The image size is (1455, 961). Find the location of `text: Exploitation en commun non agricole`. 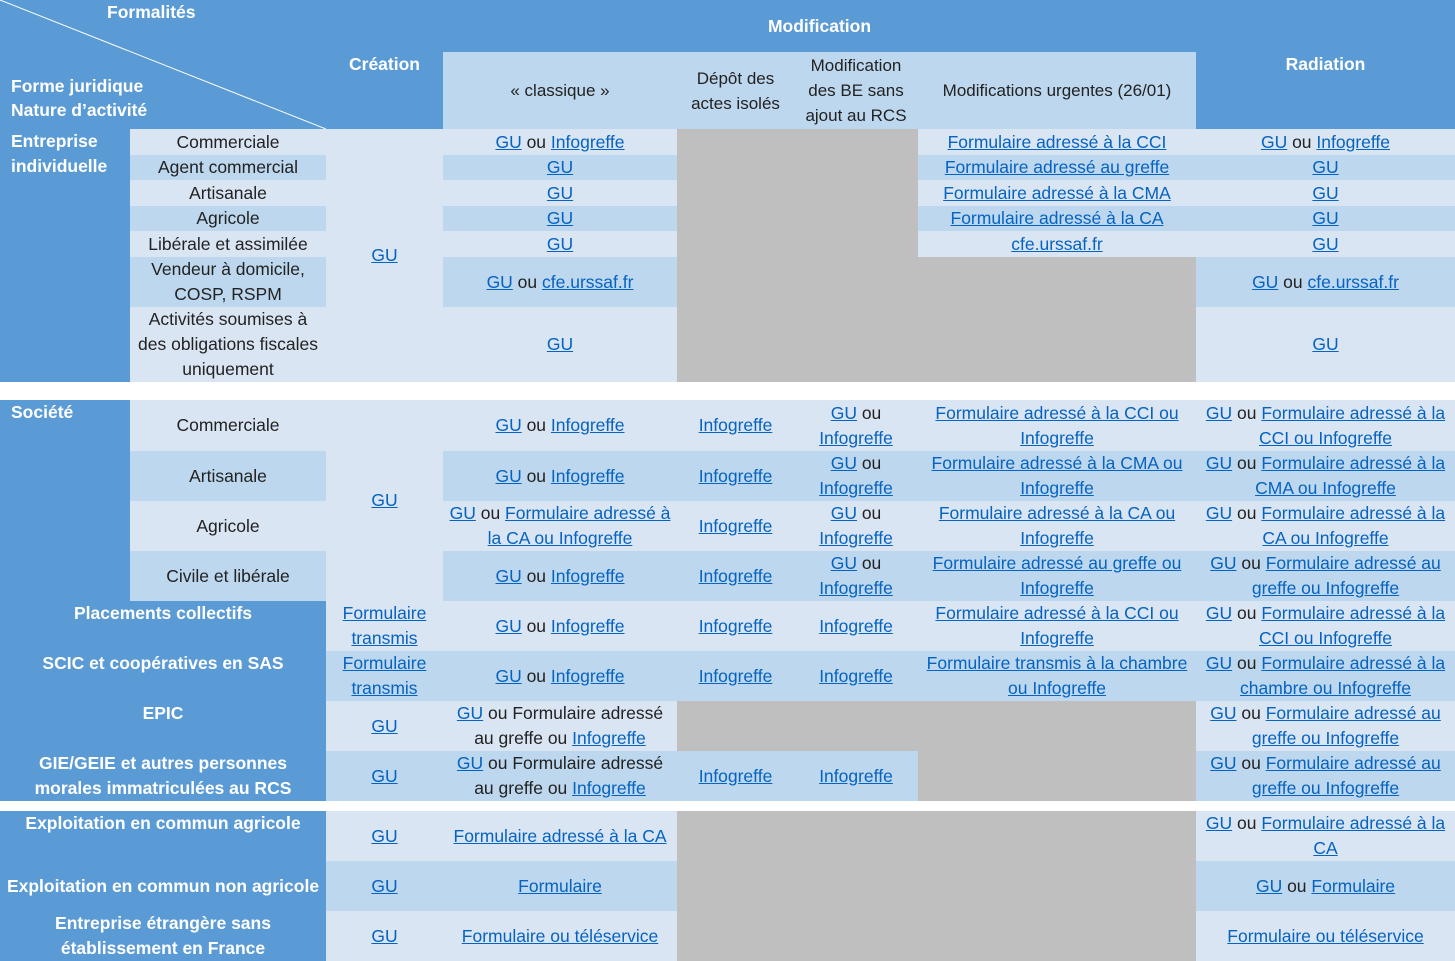

text: Exploitation en commun non agricole is located at coordinates (163, 885).